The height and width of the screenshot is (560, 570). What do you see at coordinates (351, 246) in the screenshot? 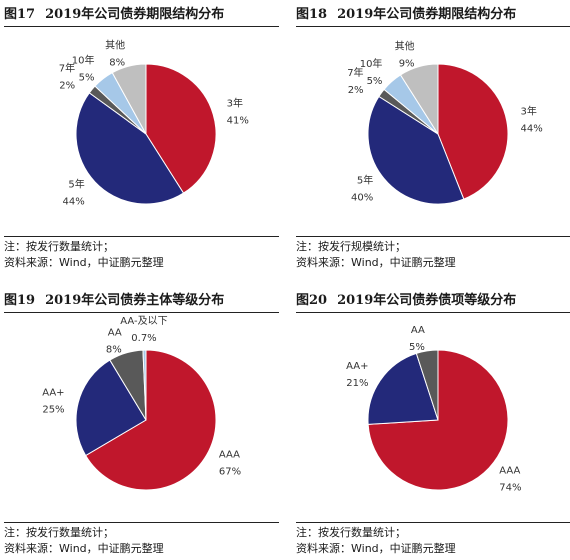
I see `note-line: 注：按发行规模统计；` at bounding box center [351, 246].